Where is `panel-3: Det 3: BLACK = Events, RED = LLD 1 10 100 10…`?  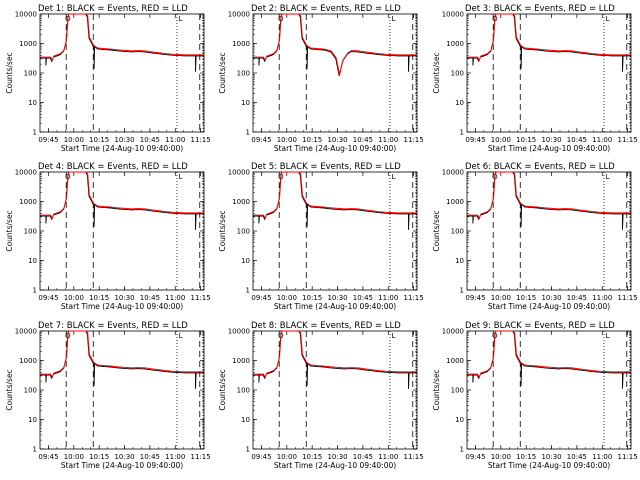 panel-3: Det 3: BLACK = Events, RED = LLD 1 10 100 10… is located at coordinates (535, 78).